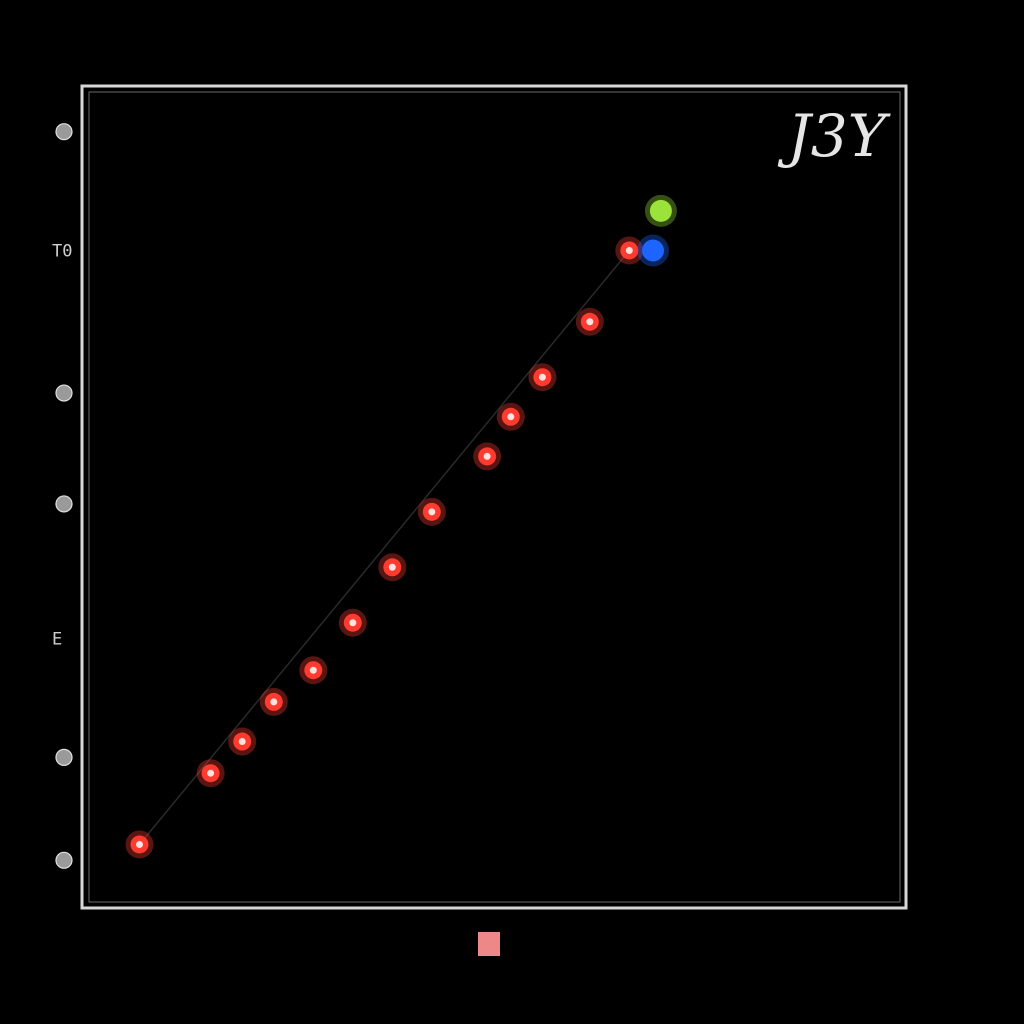 This screenshot has height=1024, width=1024. Describe the element at coordinates (834, 136) in the screenshot. I see `corner-label: J3Y` at that location.